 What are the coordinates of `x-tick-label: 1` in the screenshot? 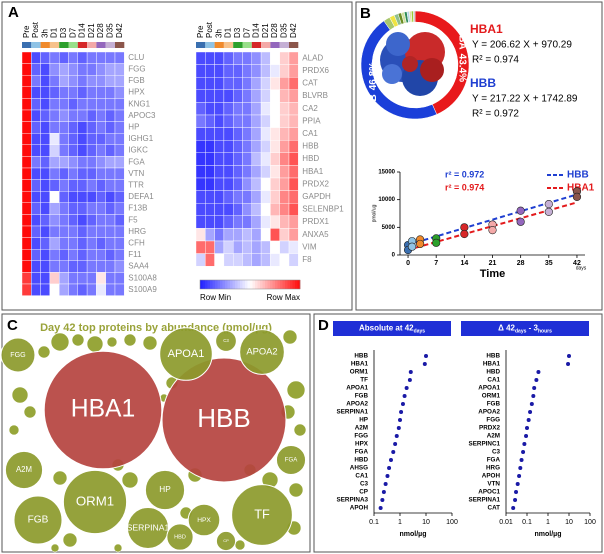 It's located at (548, 522).